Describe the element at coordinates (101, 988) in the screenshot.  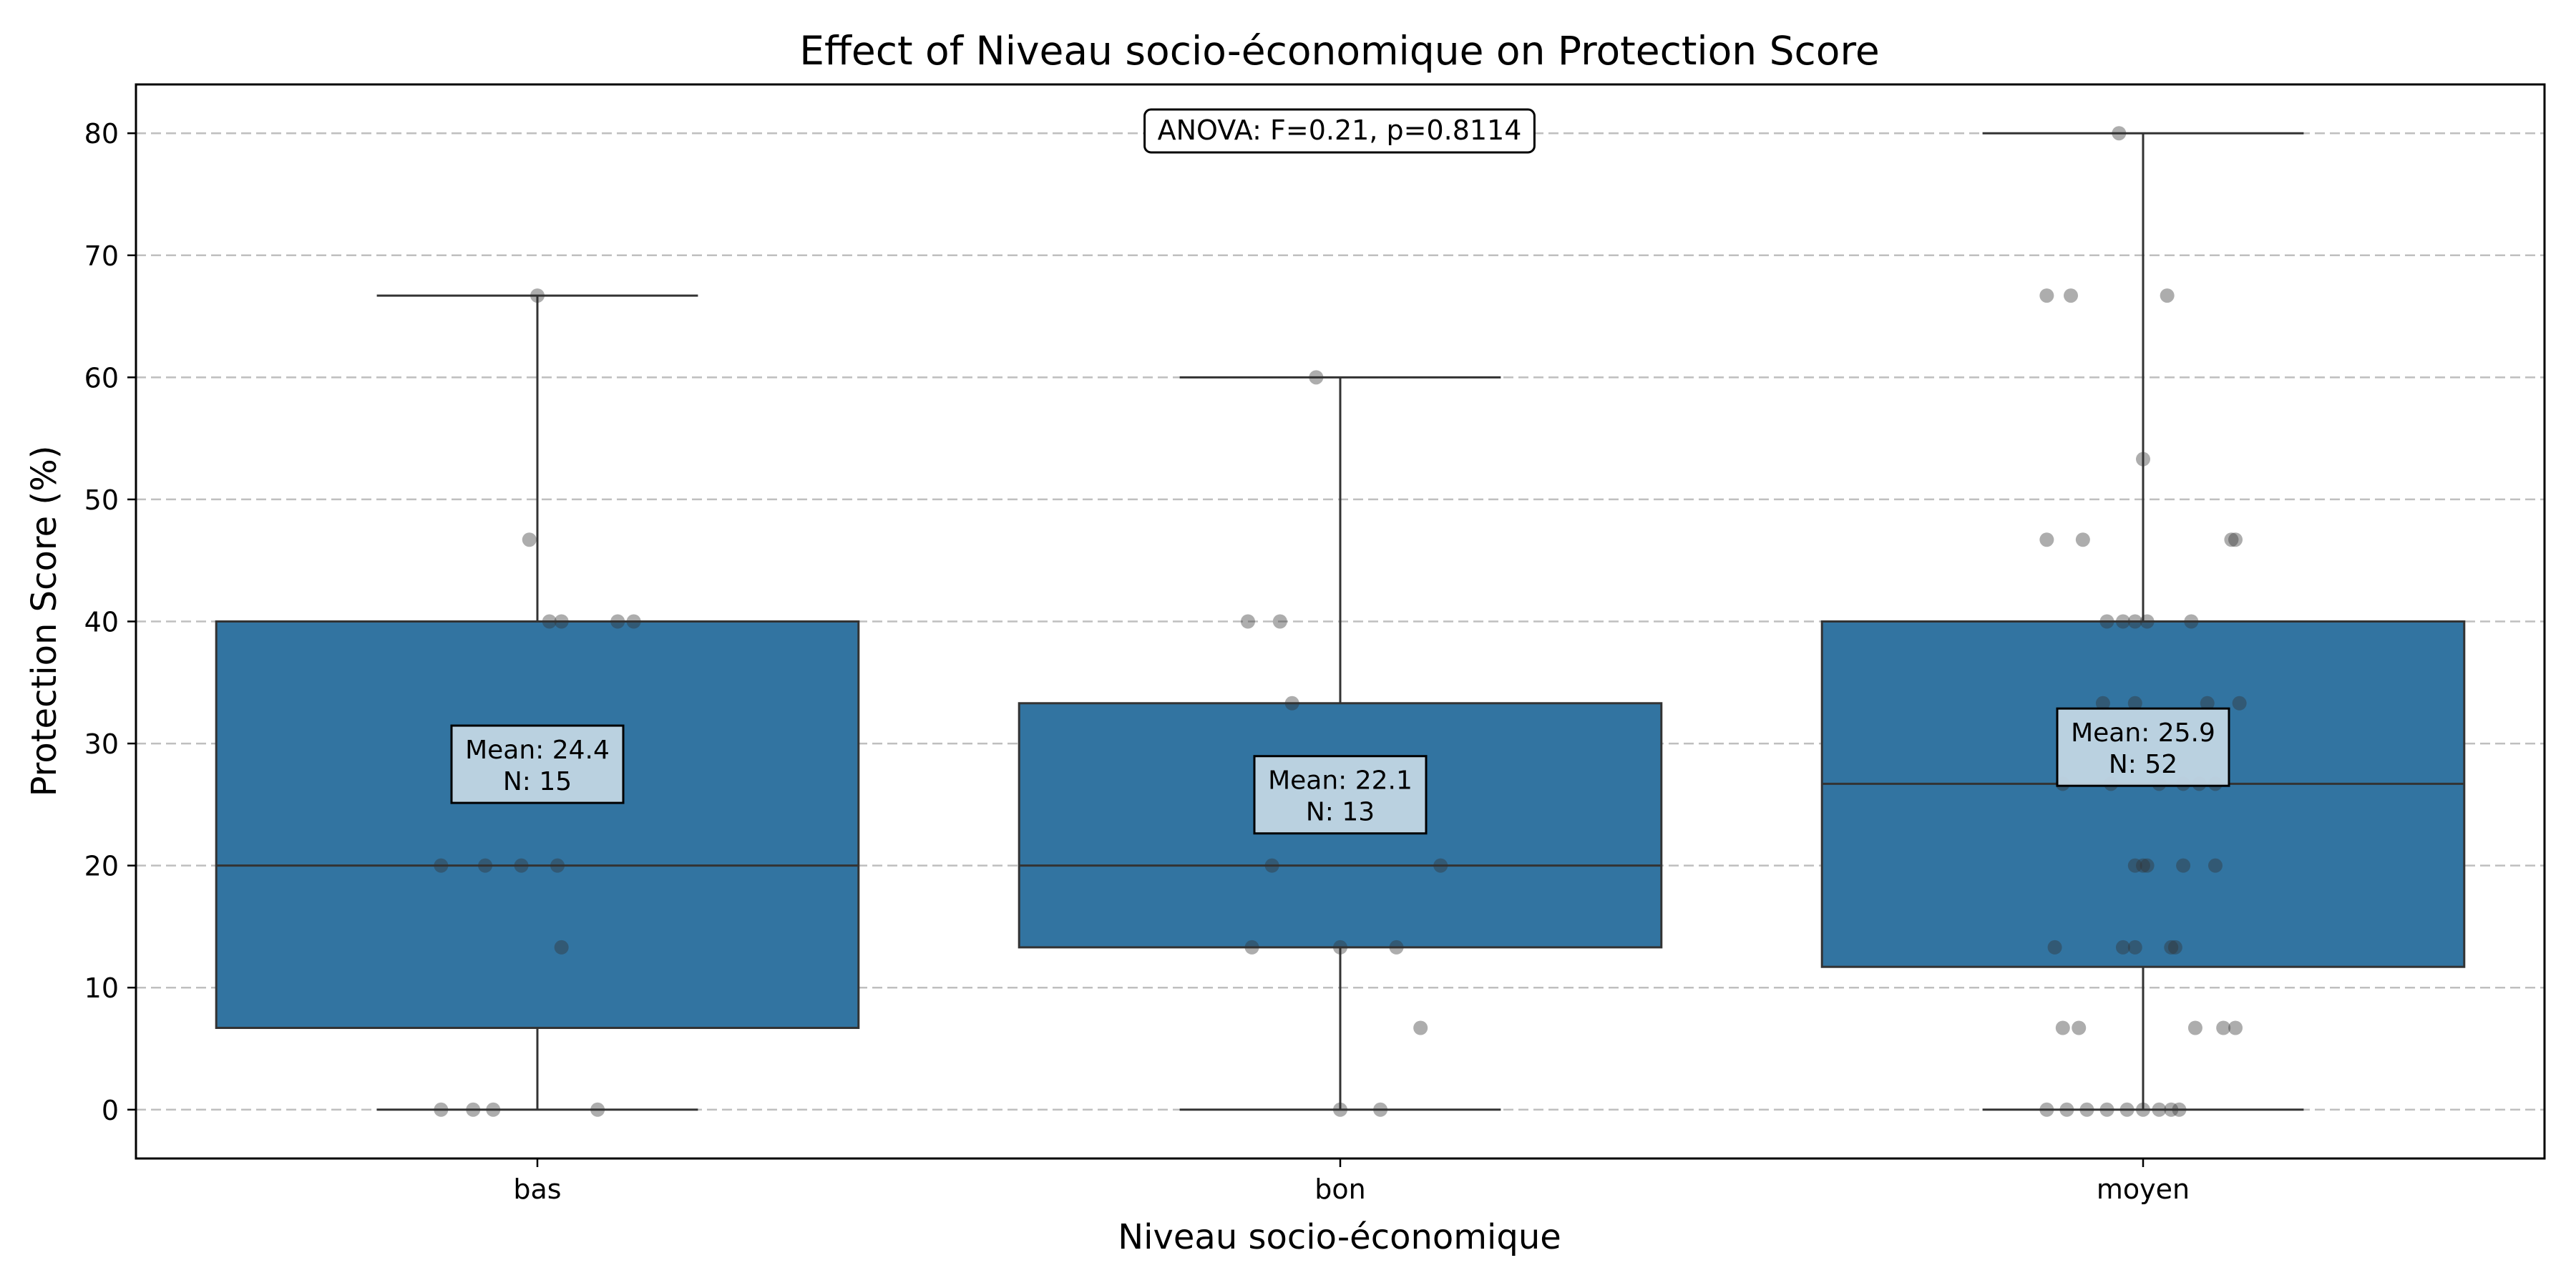
I see `y-tick-label-10: 10` at that location.